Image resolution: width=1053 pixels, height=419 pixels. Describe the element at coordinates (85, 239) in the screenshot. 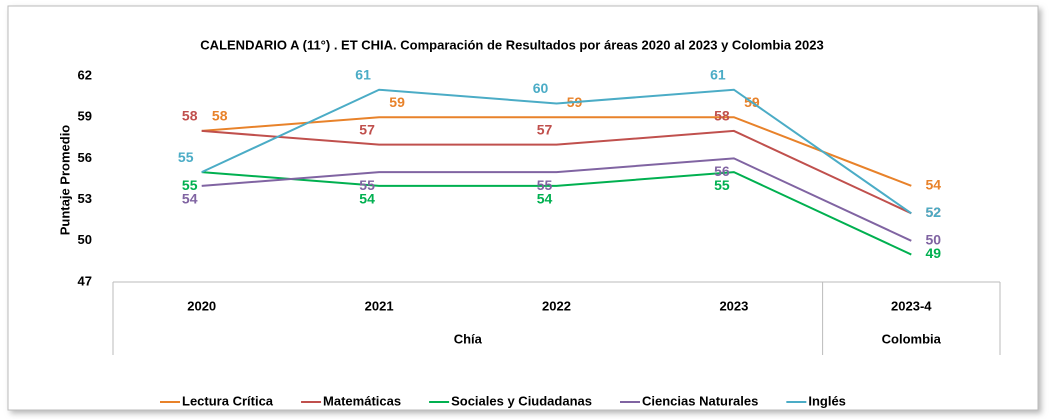

I see `y-tick-label: 50` at that location.